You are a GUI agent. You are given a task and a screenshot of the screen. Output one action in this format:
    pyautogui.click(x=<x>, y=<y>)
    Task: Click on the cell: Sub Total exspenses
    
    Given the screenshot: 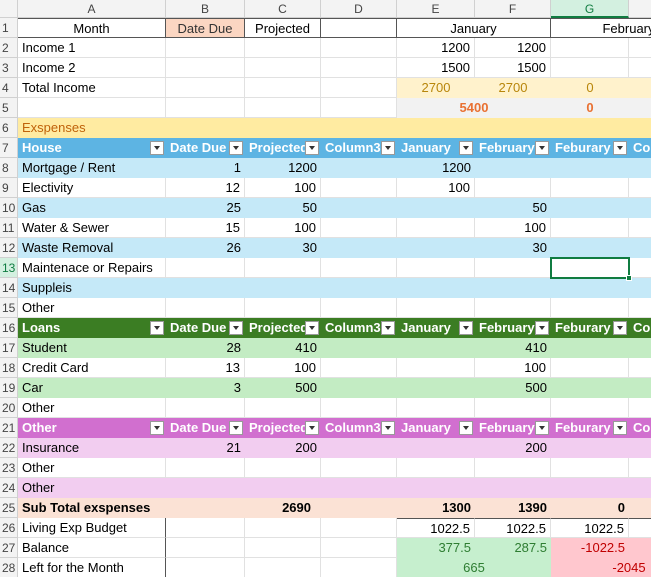 What is the action you would take?
    pyautogui.click(x=92, y=508)
    